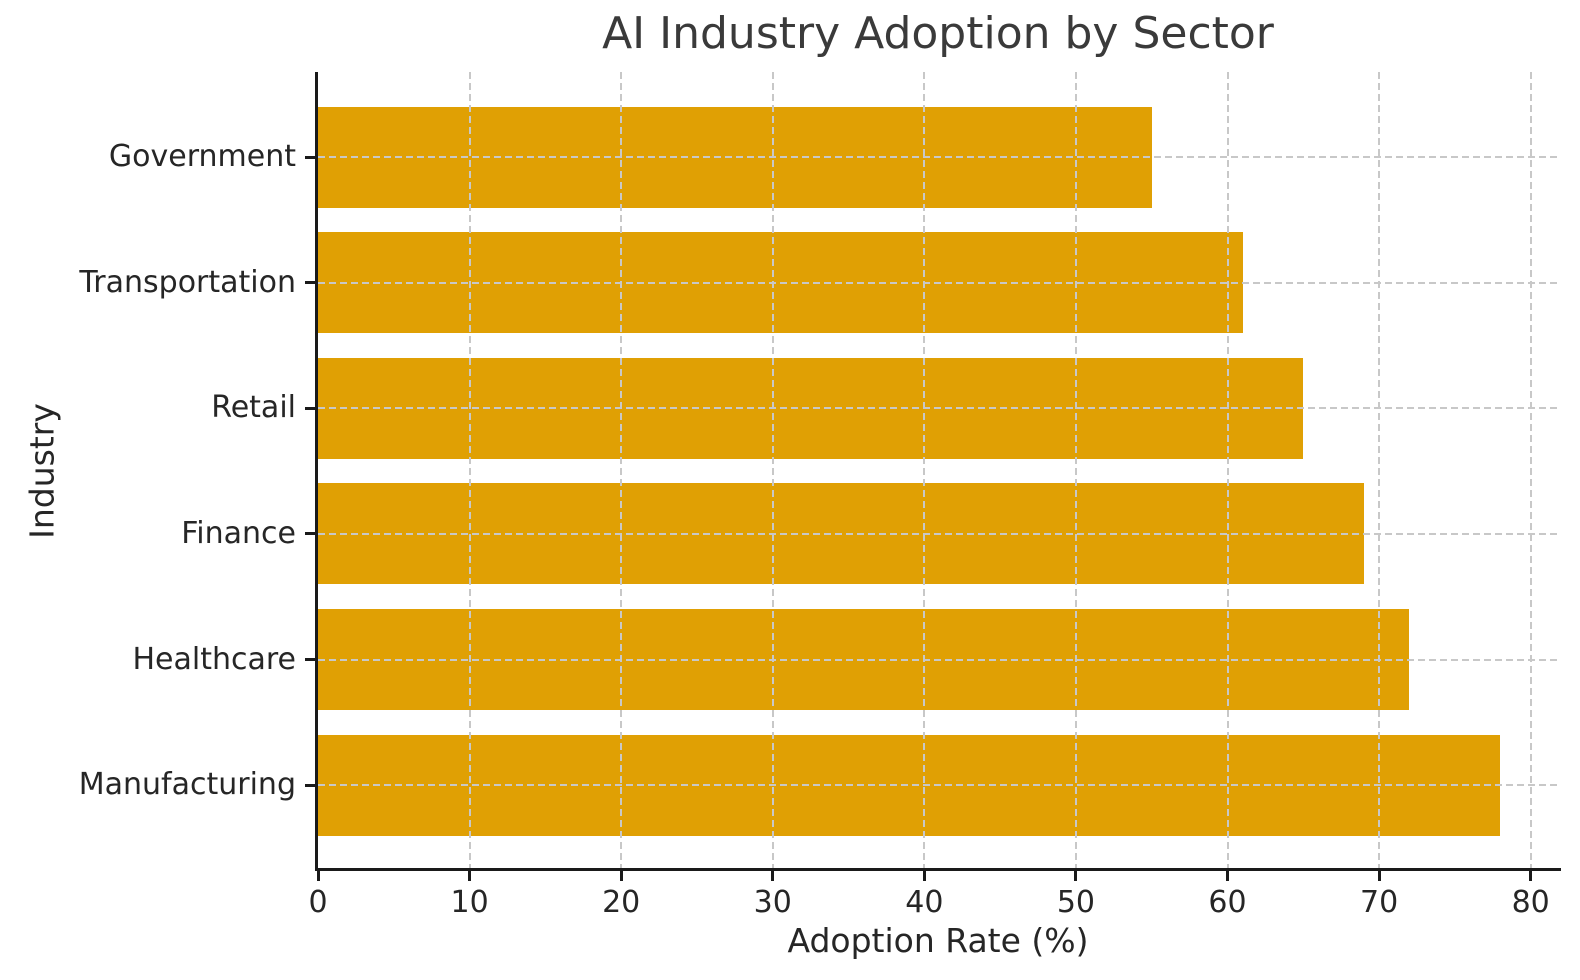 Image resolution: width=1580 pixels, height=980 pixels. Describe the element at coordinates (938, 33) in the screenshot. I see `chart-title: AI Industry Adoption by Sector` at that location.